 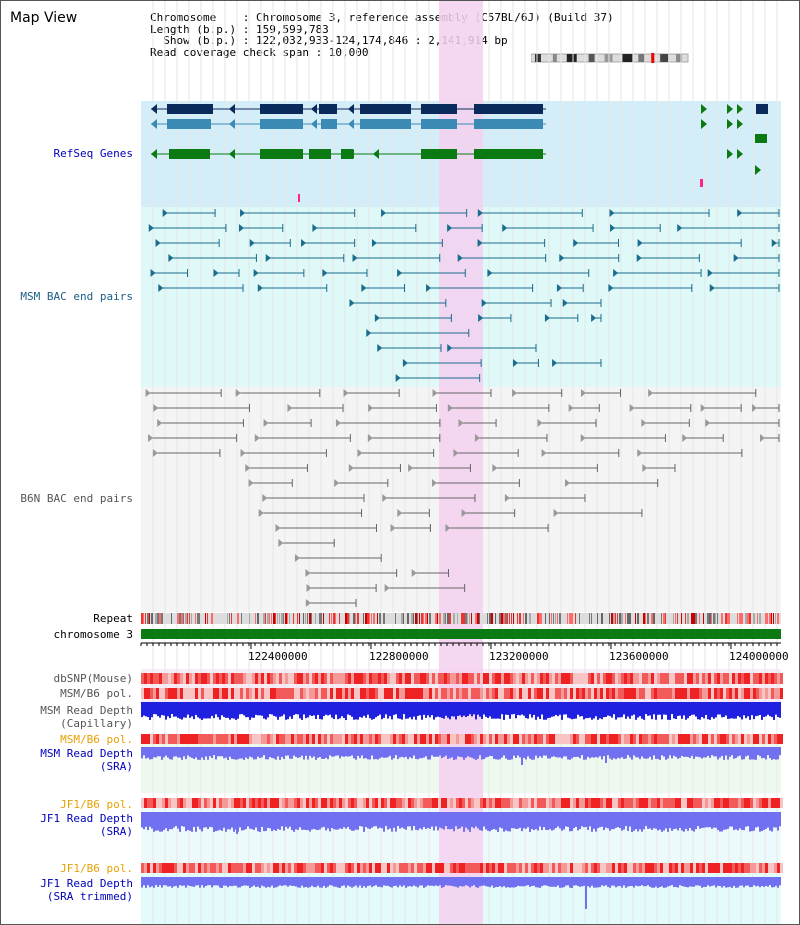 What do you see at coordinates (86, 710) in the screenshot?
I see `track-label-msm-depth-capillary: MSM Read Depth` at bounding box center [86, 710].